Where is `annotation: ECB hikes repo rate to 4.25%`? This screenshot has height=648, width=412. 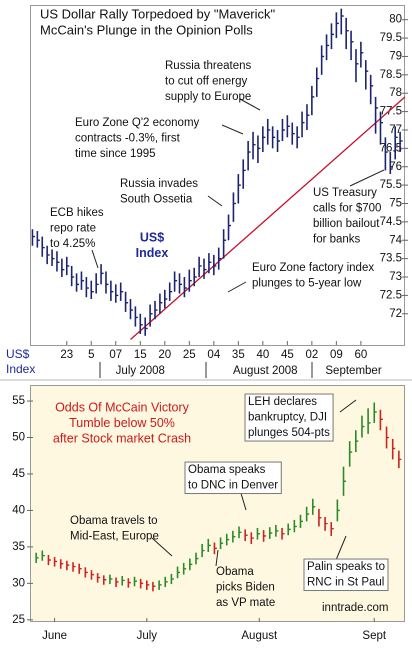
annotation: ECB hikes repo rate to 4.25% is located at coordinates (77, 228).